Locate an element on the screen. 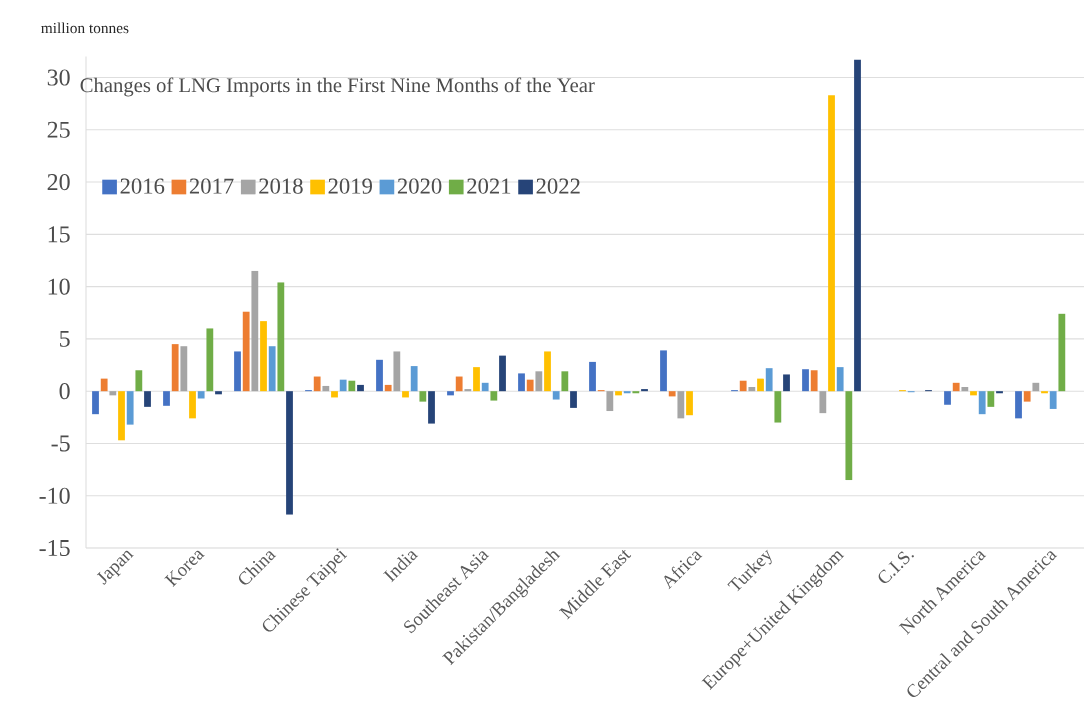  legend-label: 2019 is located at coordinates (350, 186).